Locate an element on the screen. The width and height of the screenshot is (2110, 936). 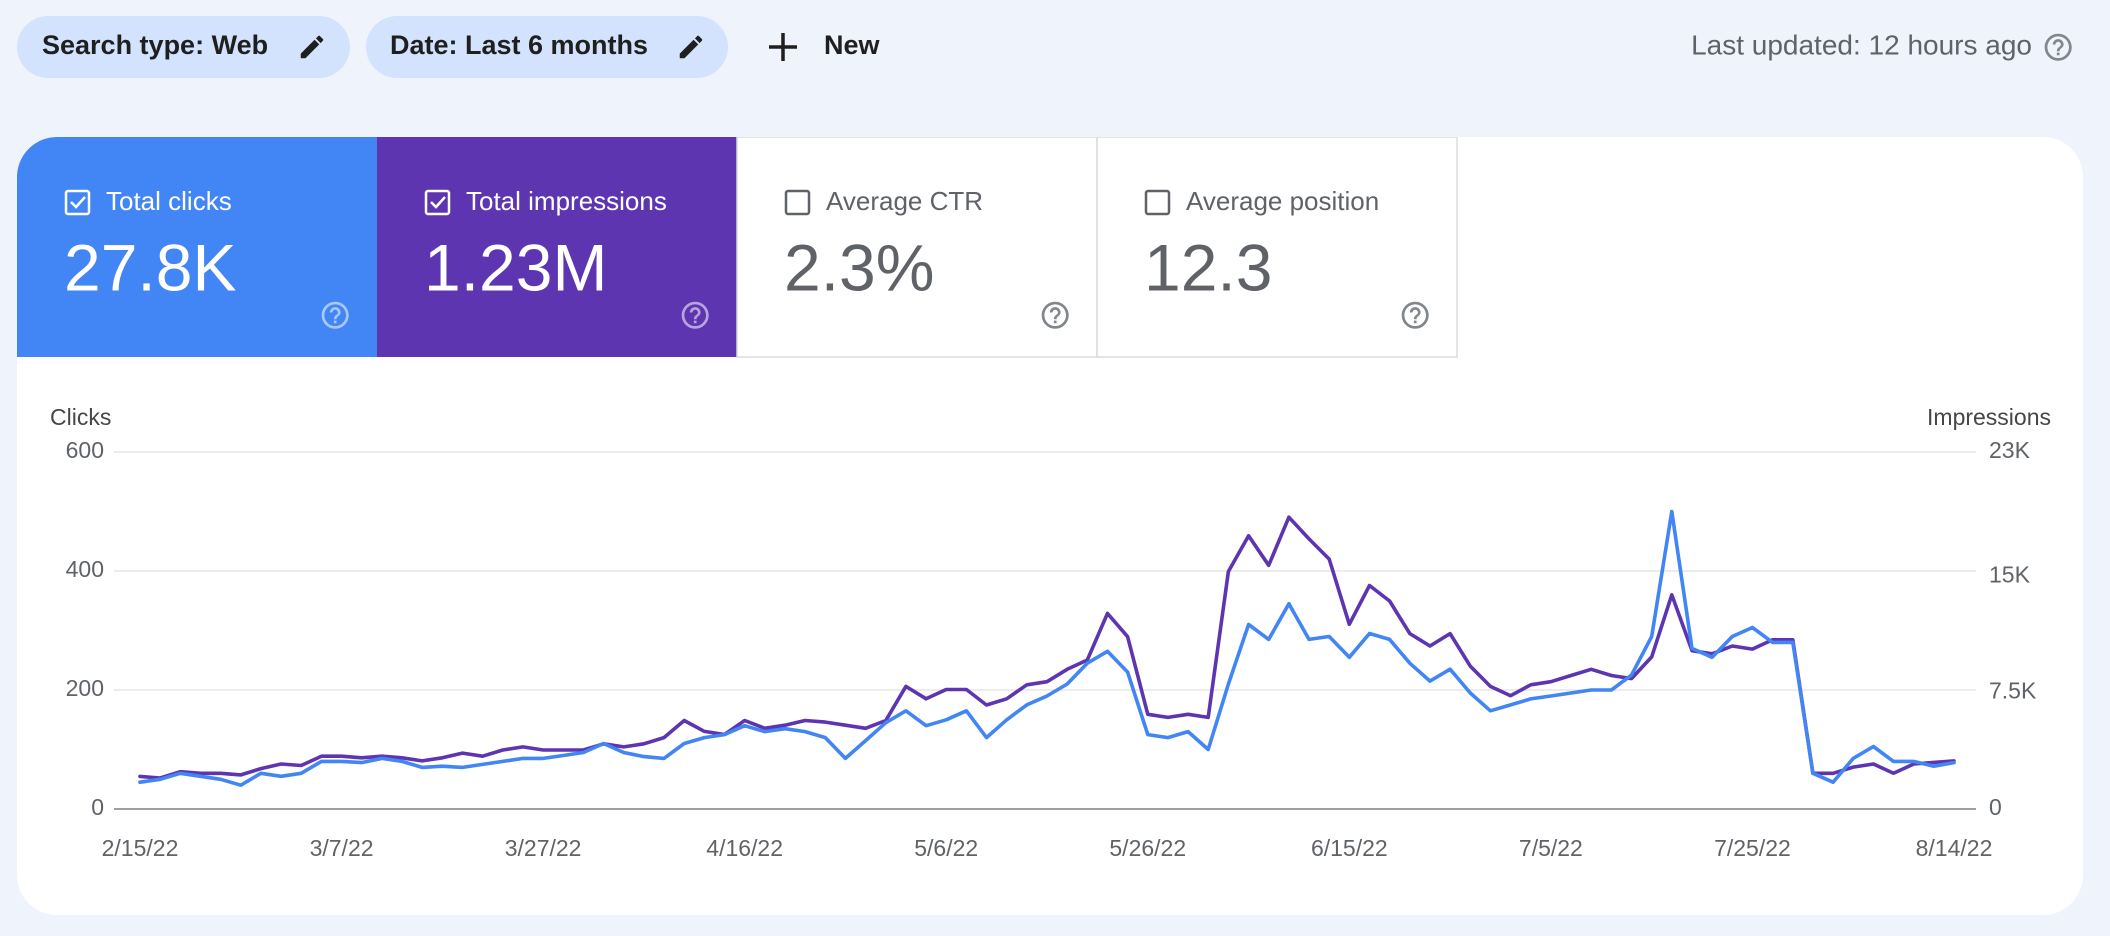
y-tick-label: 400 is located at coordinates (85, 569).